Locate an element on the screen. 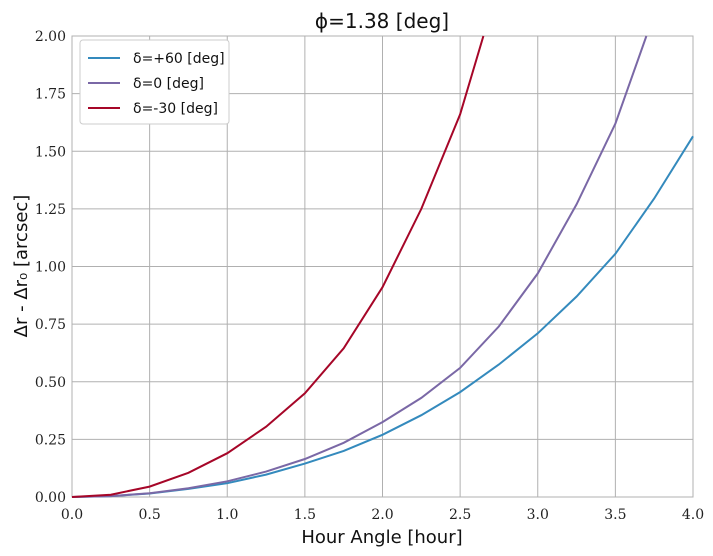  x-tick-label: 4.0 is located at coordinates (693, 515).